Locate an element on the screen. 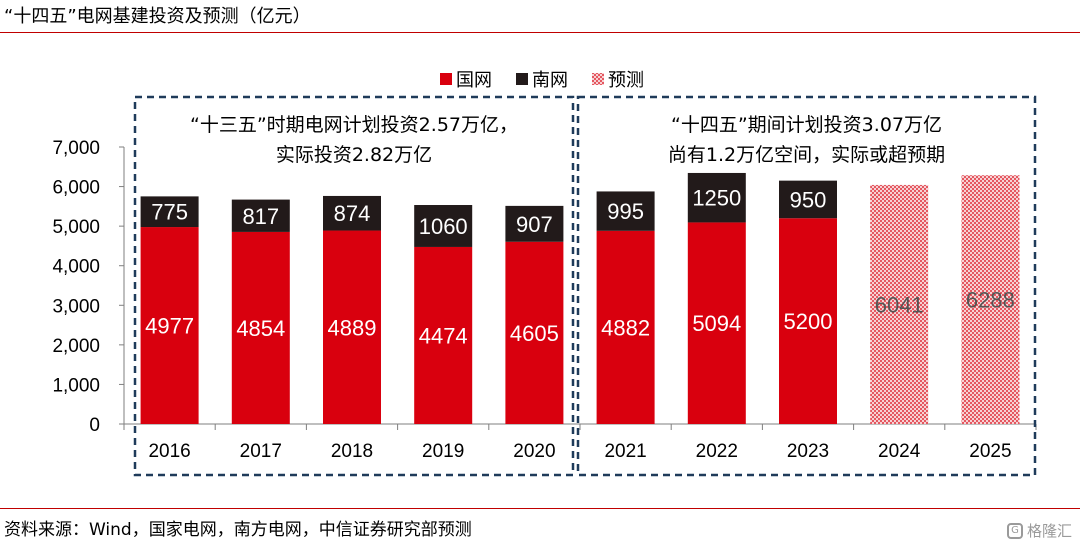 Image resolution: width=1080 pixels, height=548 pixels. watermark-text: 格隆汇 is located at coordinates (1049, 531).